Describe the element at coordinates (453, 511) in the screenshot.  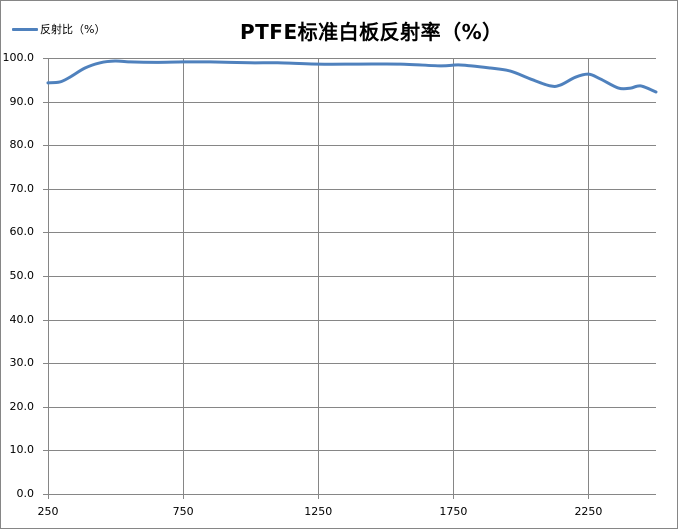
I see `x-tick-label: 1750` at that location.